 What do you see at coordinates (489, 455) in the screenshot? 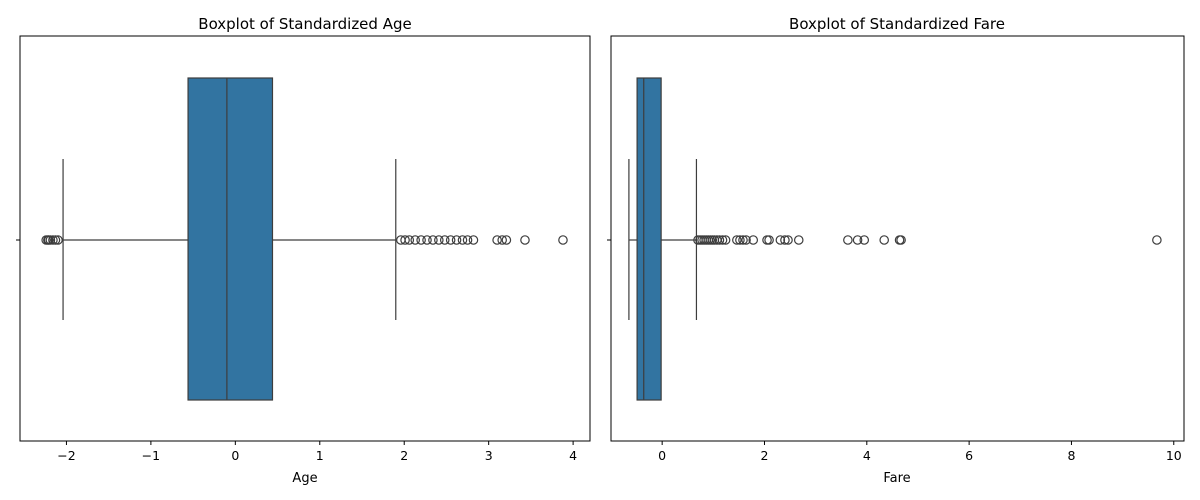
I see `age-x-tick-label: 3` at bounding box center [489, 455].